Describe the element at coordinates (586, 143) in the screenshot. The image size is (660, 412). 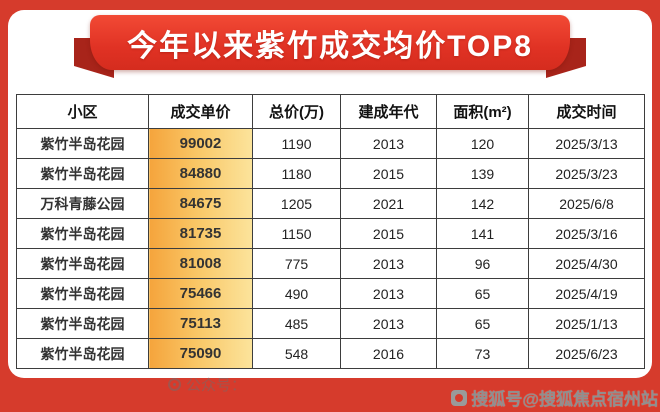
I see `cell-deal-date: 2025/3/13` at that location.